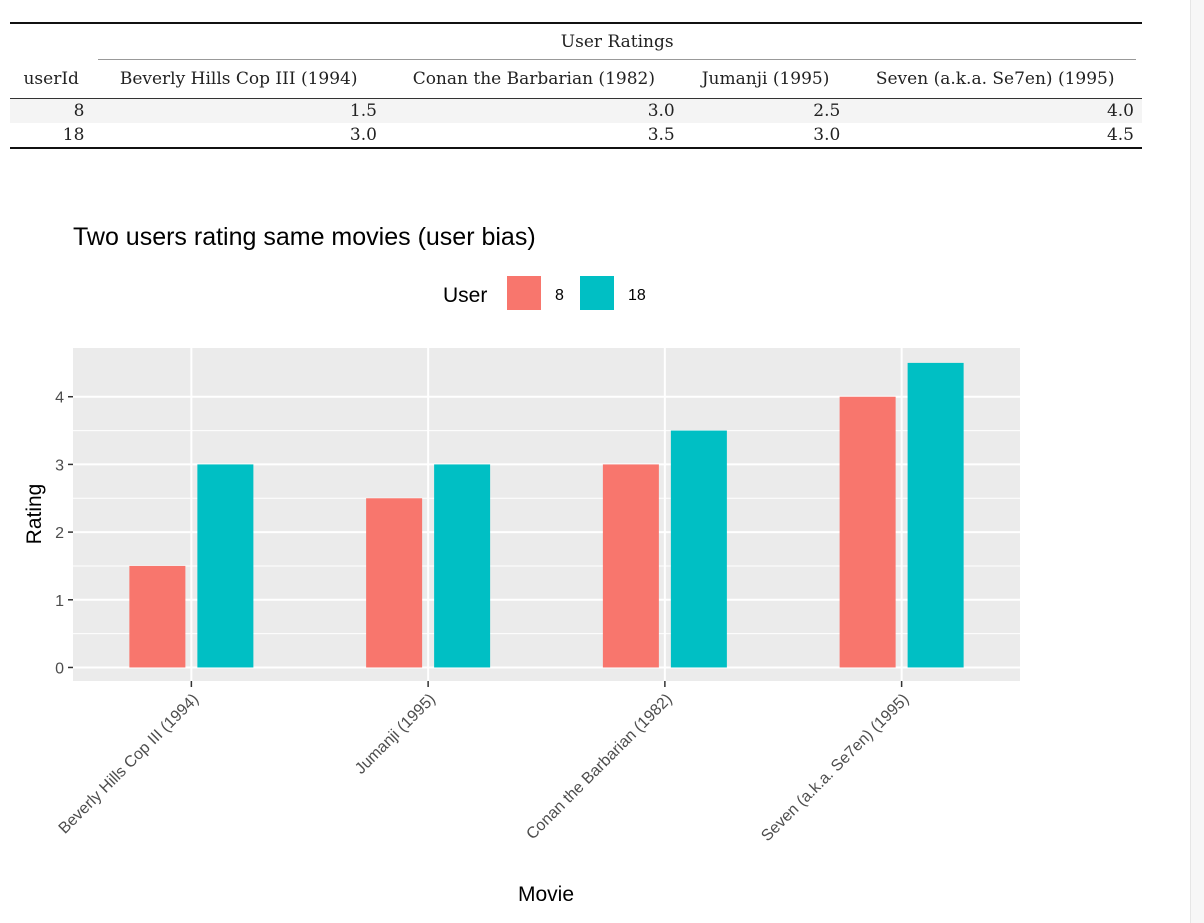  Describe the element at coordinates (238, 79) in the screenshot. I see `column-header-beverly-hills-cop: Beverly Hills Cop III (1994)` at that location.